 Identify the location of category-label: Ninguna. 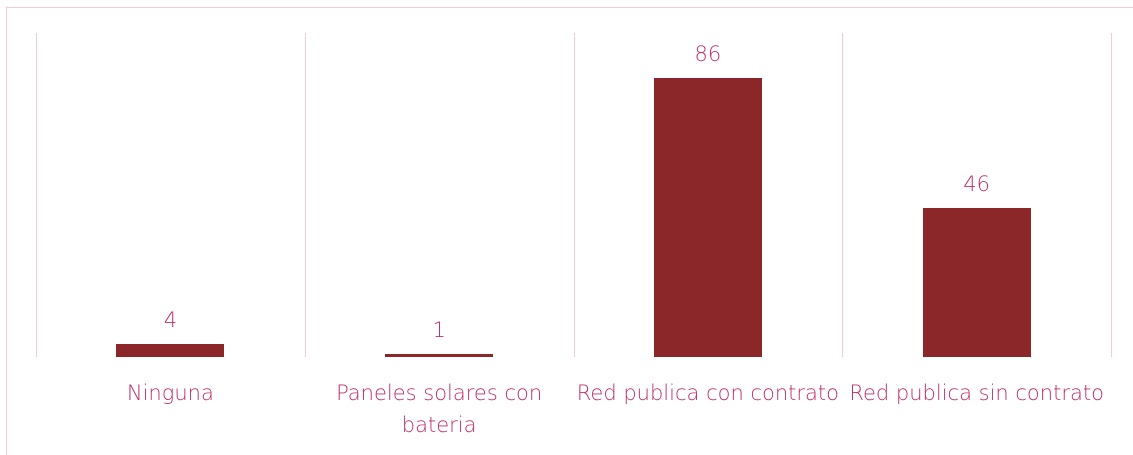
(170, 393).